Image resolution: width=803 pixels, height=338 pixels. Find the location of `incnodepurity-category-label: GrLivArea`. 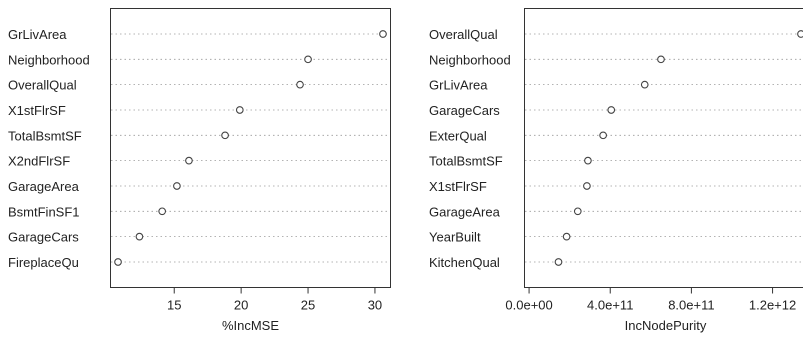

incnodepurity-category-label: GrLivArea is located at coordinates (458, 85).